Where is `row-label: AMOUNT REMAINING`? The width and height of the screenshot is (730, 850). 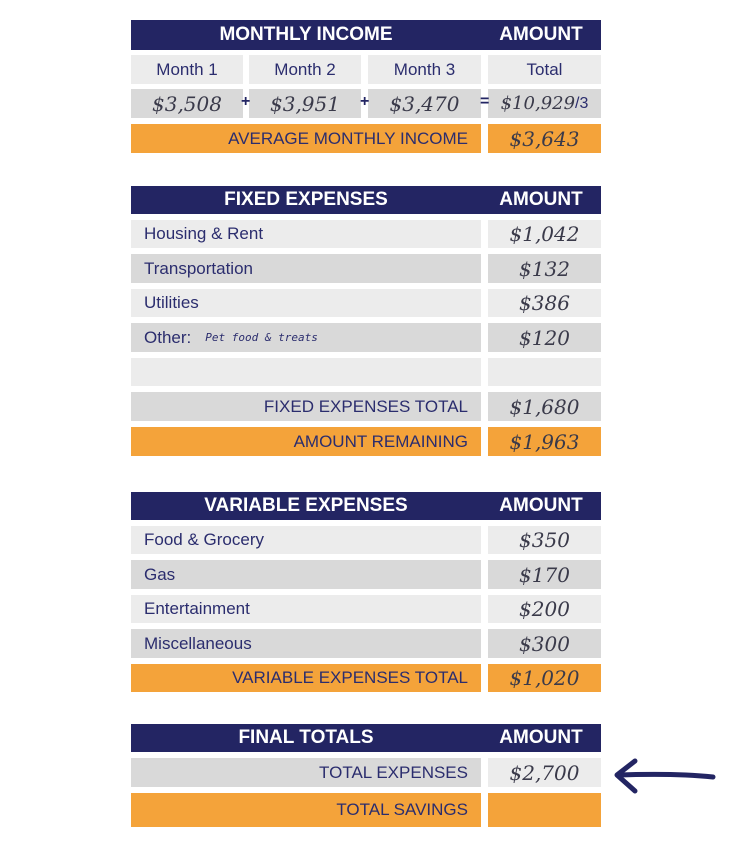 row-label: AMOUNT REMAINING is located at coordinates (306, 441).